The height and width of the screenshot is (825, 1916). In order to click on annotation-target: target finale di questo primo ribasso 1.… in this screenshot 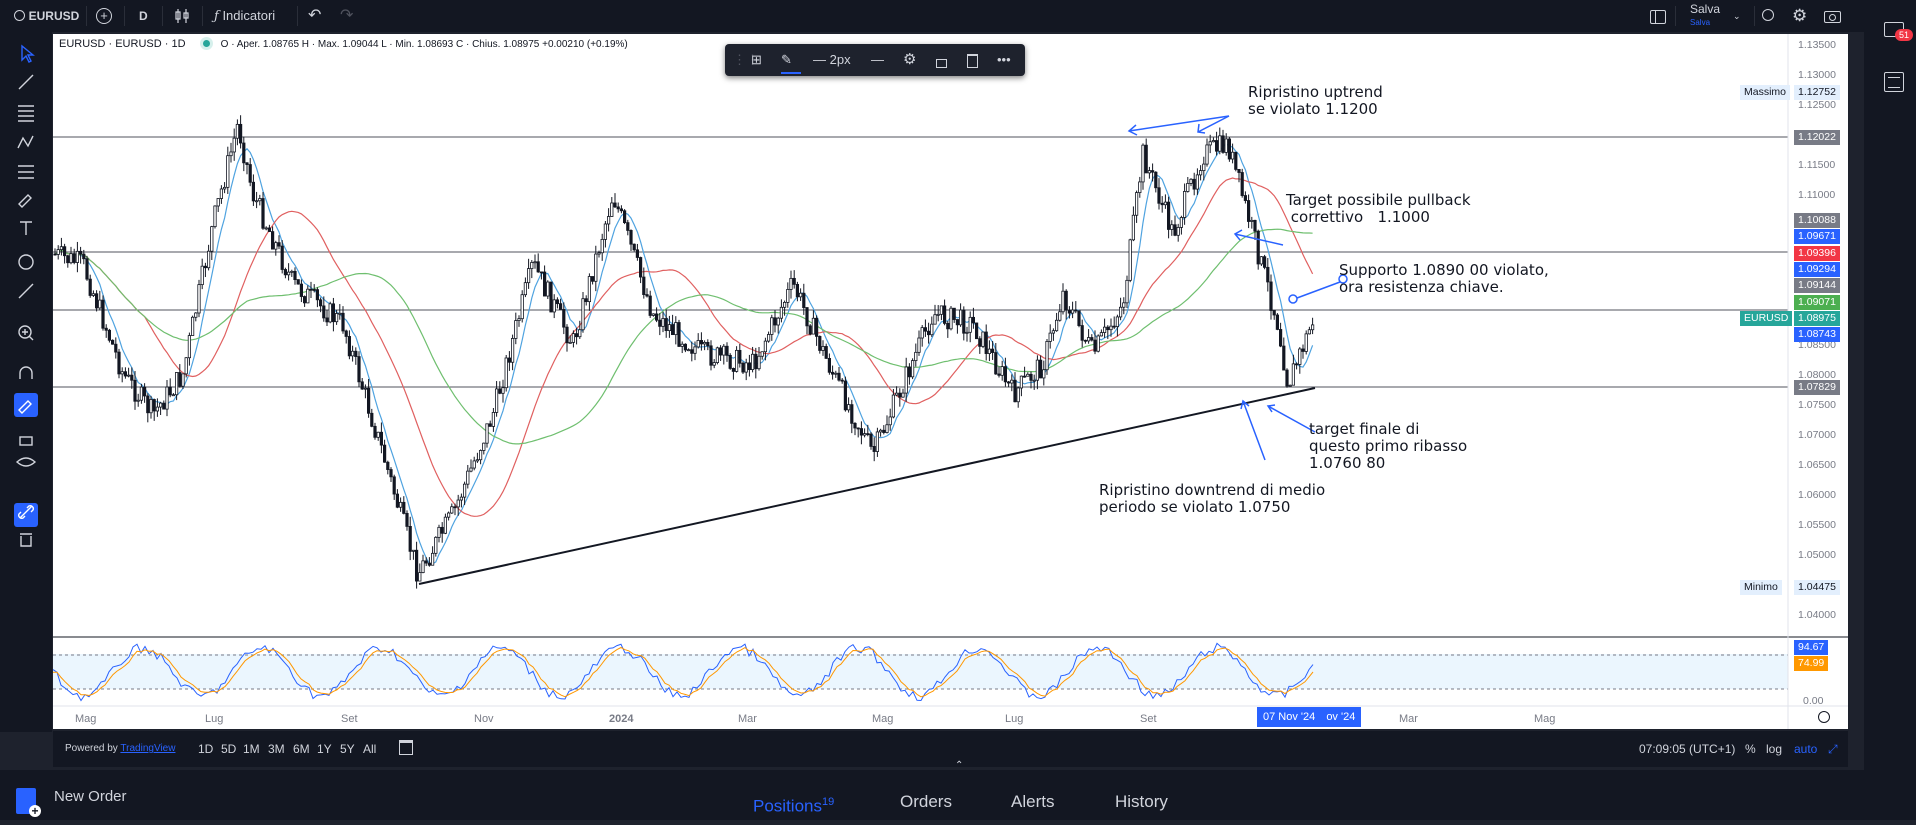, I will do `click(1388, 446)`.